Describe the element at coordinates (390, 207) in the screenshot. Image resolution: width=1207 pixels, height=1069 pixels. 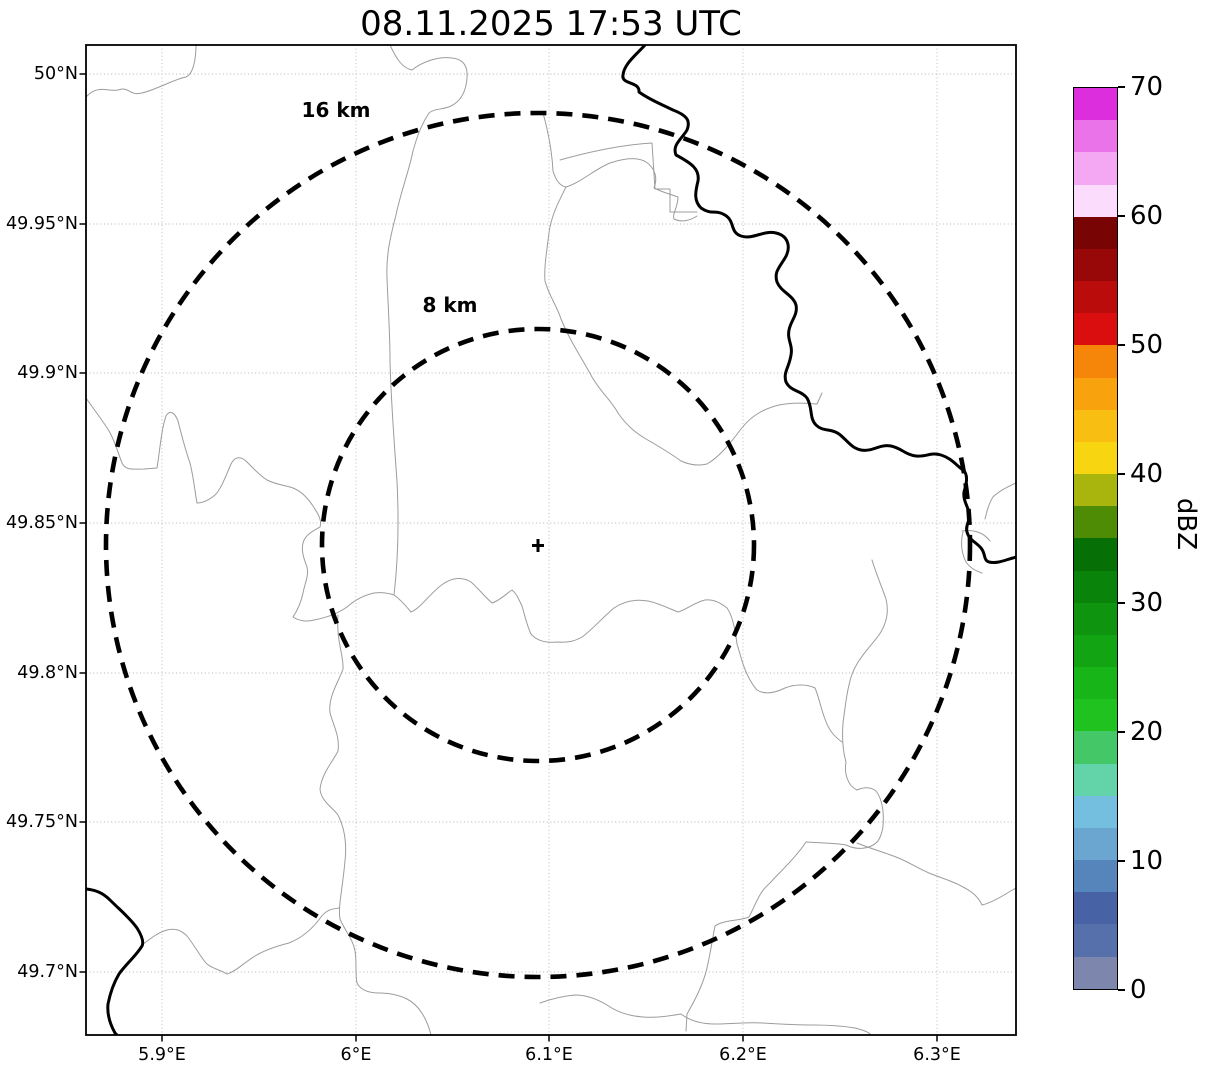
I see `range-ring-labels: 16 km 8 km` at that location.